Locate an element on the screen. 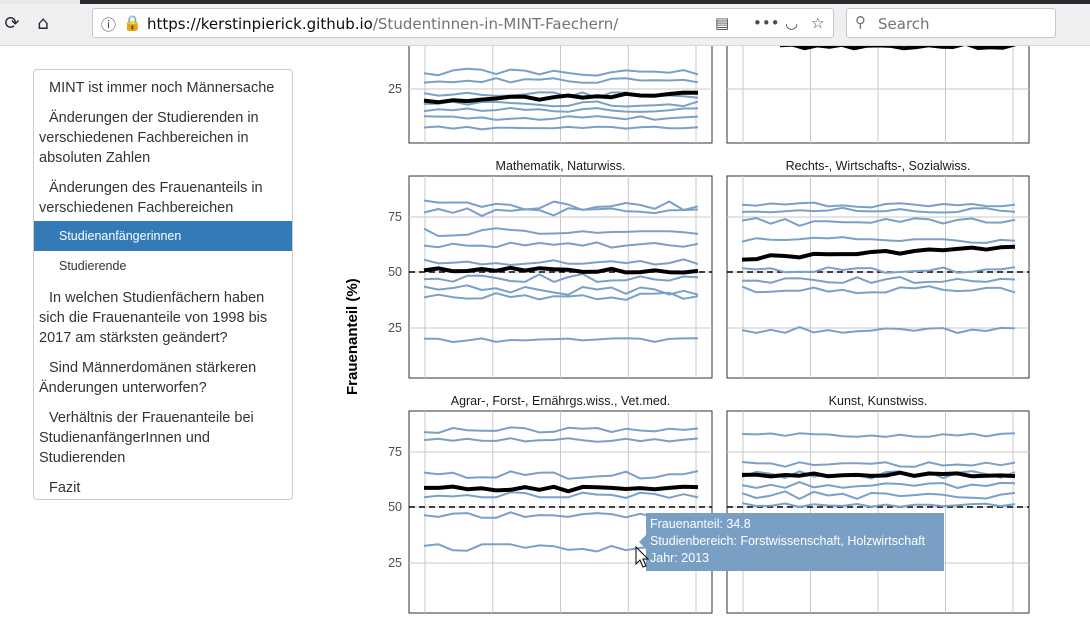  toc-item-mint: MINT ist immer noch Männersache is located at coordinates (162, 88).